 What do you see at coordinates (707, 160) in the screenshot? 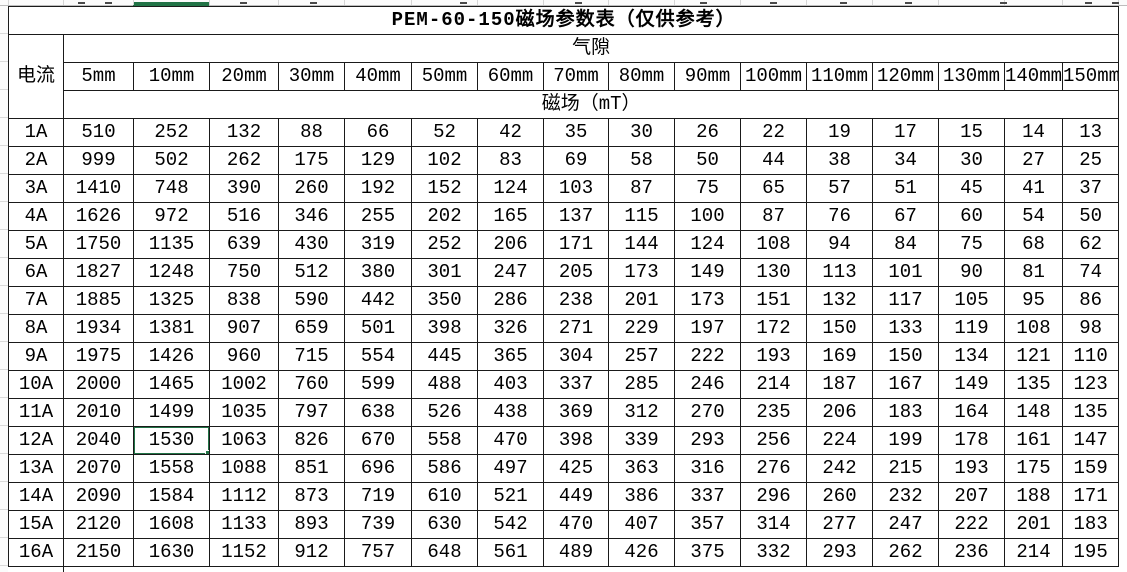
I see `value-cell: 50` at bounding box center [707, 160].